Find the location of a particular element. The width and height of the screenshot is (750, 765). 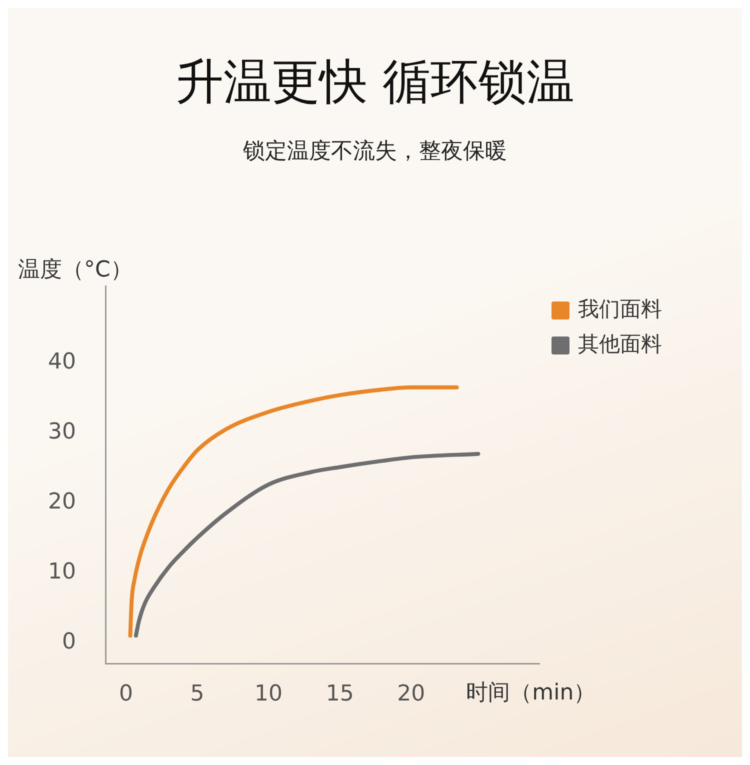

y-tick-label: 30 is located at coordinates (62, 432).